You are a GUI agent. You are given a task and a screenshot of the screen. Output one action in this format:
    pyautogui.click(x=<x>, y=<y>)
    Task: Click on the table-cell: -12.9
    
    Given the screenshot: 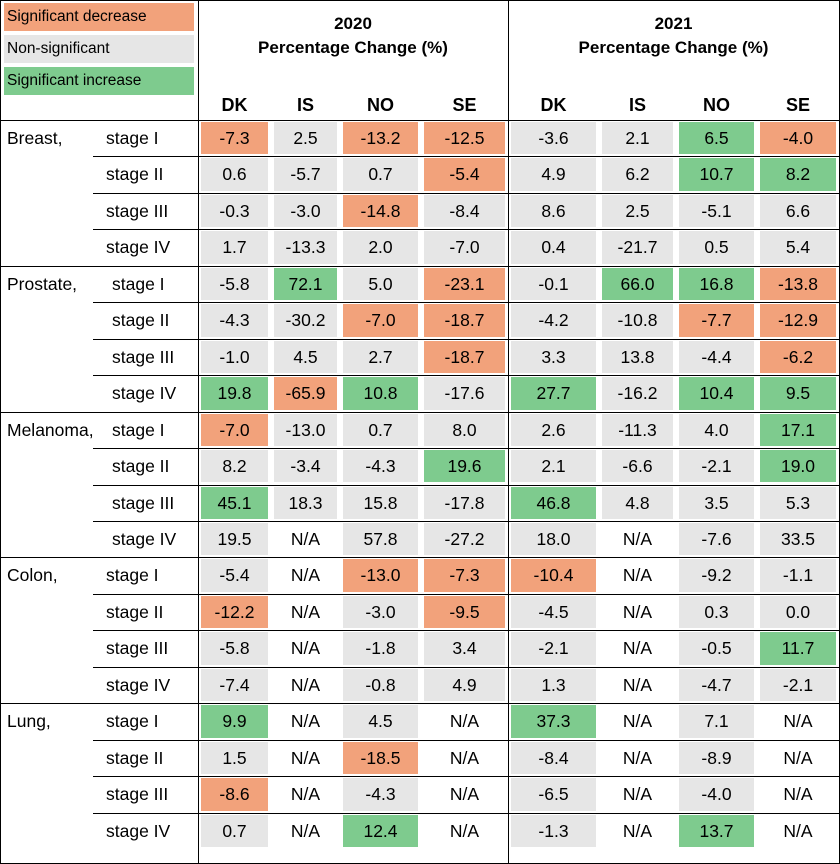 What is the action you would take?
    pyautogui.click(x=798, y=320)
    